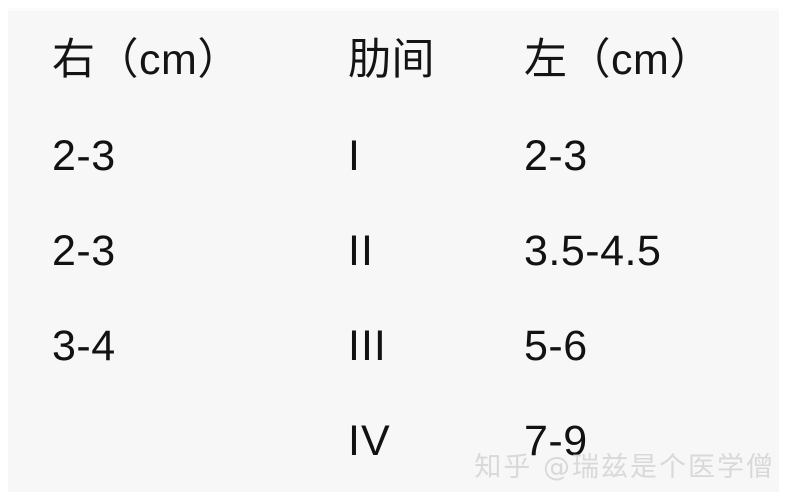  Describe the element at coordinates (367, 346) in the screenshot. I see `cell-intercostal-space-value: III` at that location.